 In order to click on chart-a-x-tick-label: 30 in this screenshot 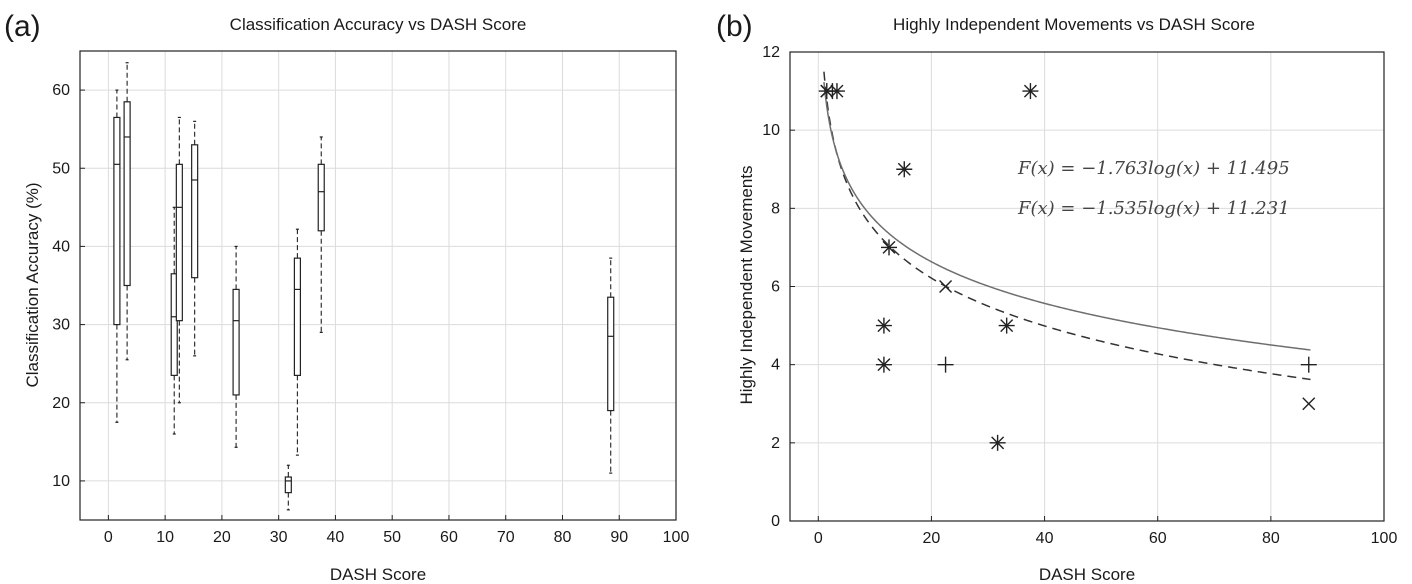, I will do `click(279, 537)`.